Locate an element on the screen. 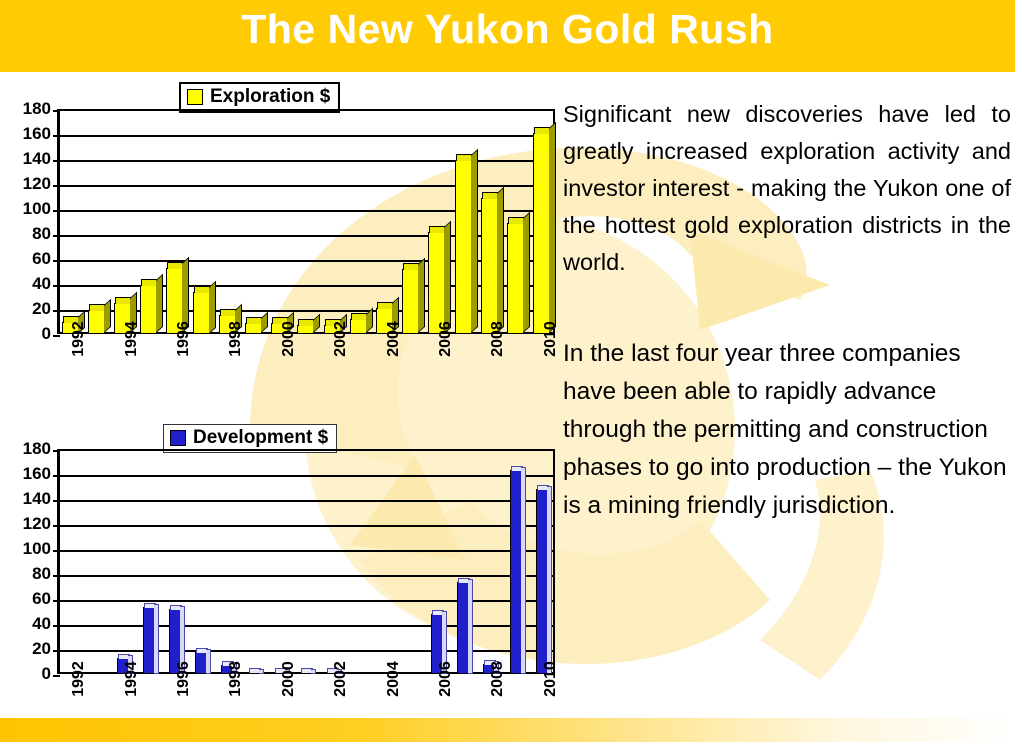 The width and height of the screenshot is (1015, 749). bar-2003 is located at coordinates (358, 323).